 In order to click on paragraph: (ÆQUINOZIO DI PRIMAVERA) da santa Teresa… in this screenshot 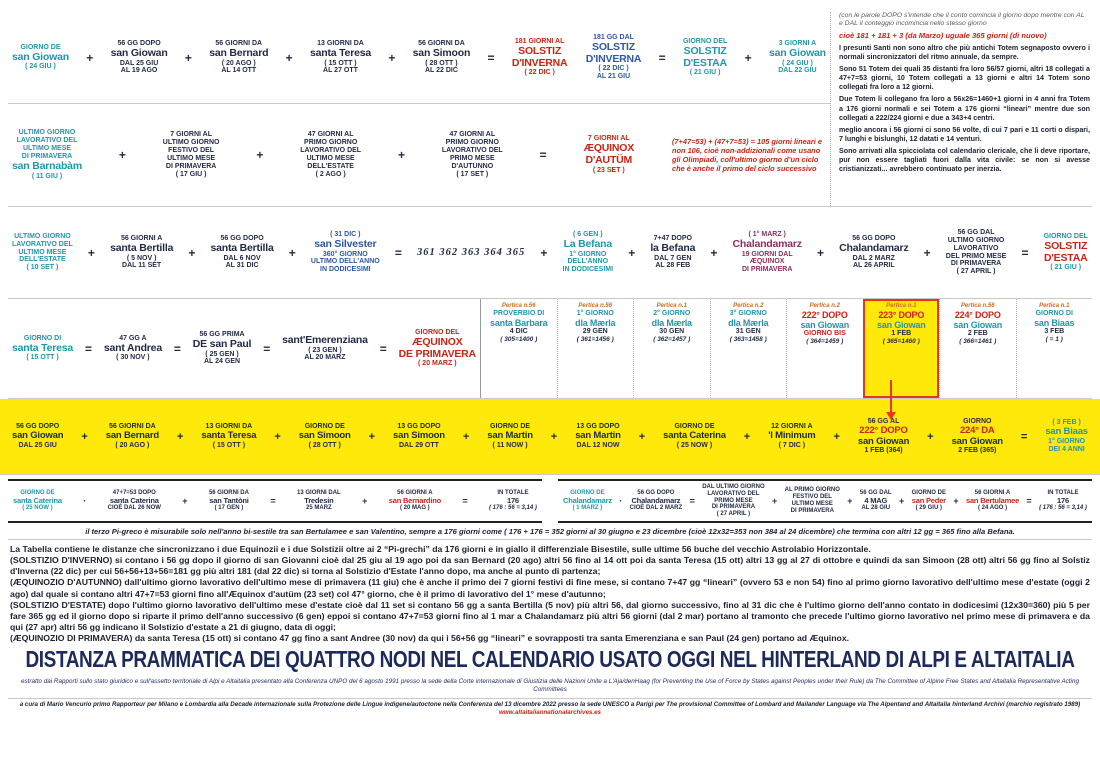, I will do `click(430, 638)`.